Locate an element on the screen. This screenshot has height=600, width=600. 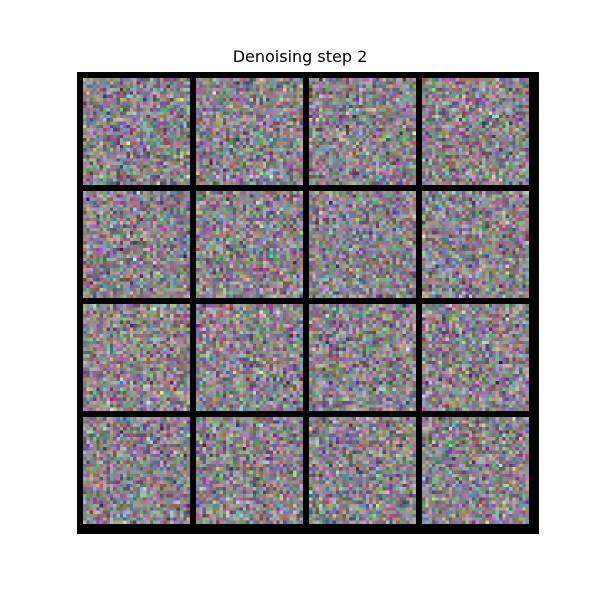
figure-title: Denoising step 2 is located at coordinates (300, 56).